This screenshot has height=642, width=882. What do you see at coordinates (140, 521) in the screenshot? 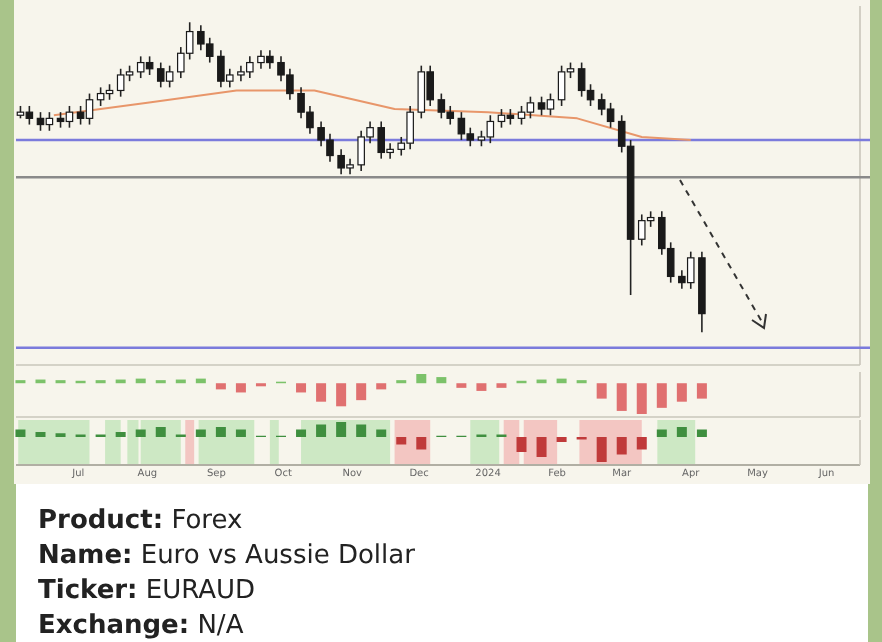
I see `text: Product: Forex` at bounding box center [140, 521].